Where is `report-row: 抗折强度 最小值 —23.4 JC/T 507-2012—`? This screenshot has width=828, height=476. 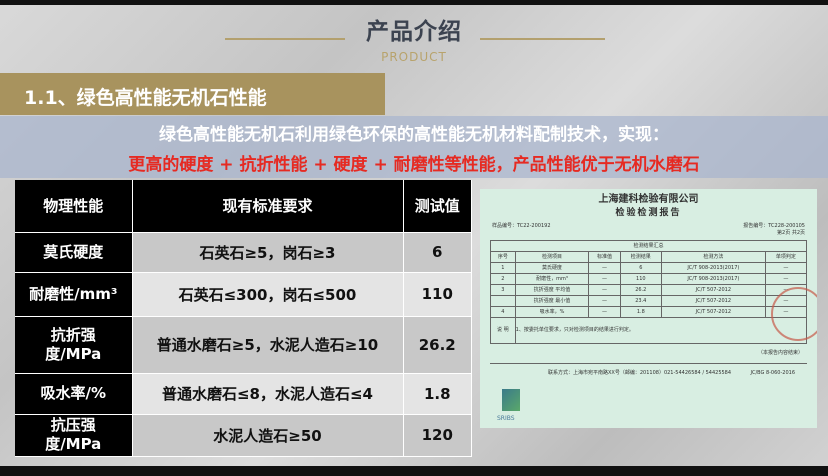
report-row: 抗折强度 最小值 —23.4 JC/T 507-2012— is located at coordinates (649, 301).